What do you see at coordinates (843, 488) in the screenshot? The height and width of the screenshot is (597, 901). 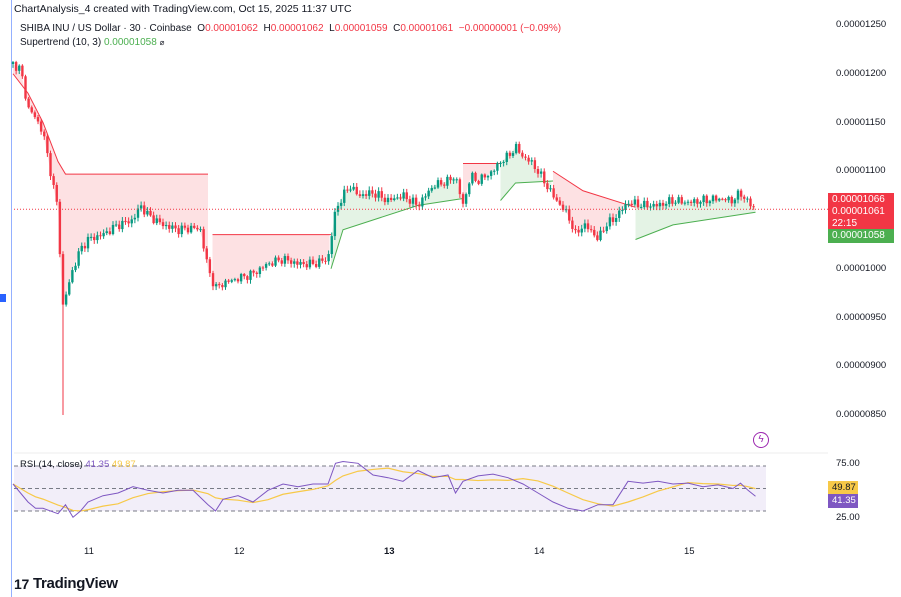 I see `rsi-ma-badge: 49.87` at bounding box center [843, 488].